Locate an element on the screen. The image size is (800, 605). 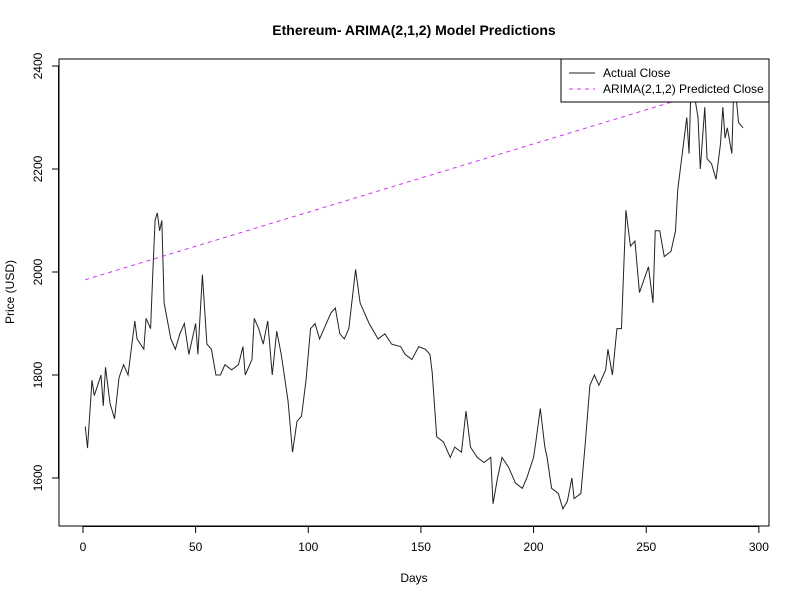
x-tick-label: 250 is located at coordinates (646, 547).